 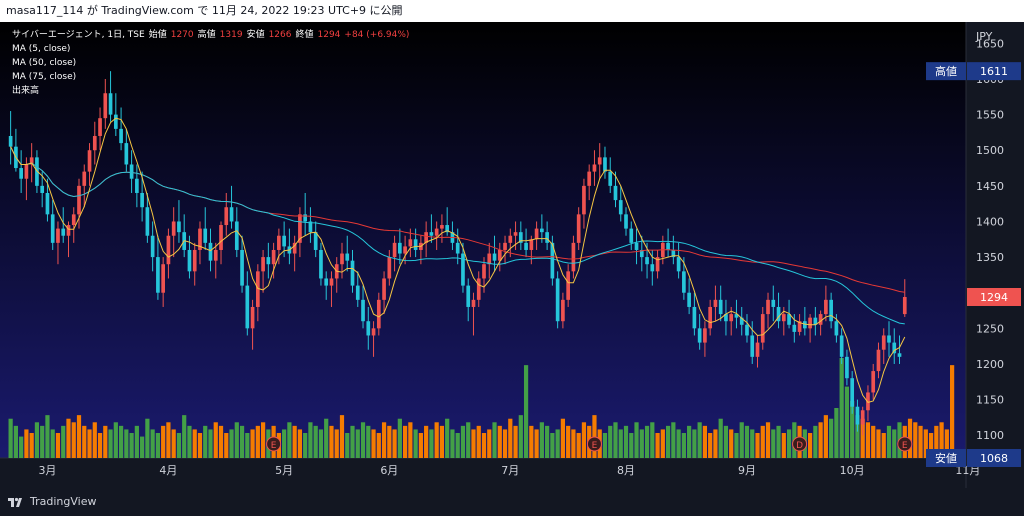 I want to click on high-marker-label-box, so click(x=946, y=71).